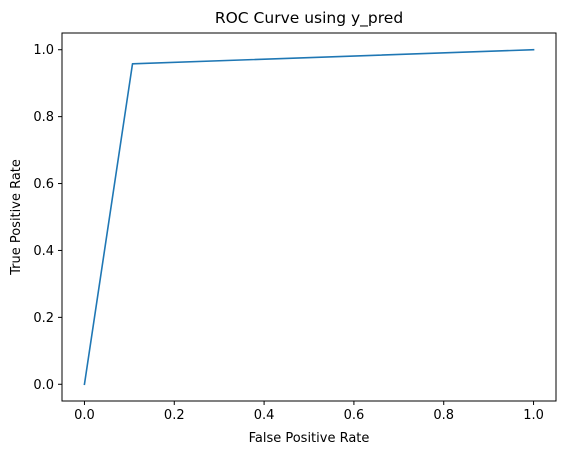 The width and height of the screenshot is (567, 455). What do you see at coordinates (43, 184) in the screenshot?
I see `y-tick-label: 0.6` at bounding box center [43, 184].